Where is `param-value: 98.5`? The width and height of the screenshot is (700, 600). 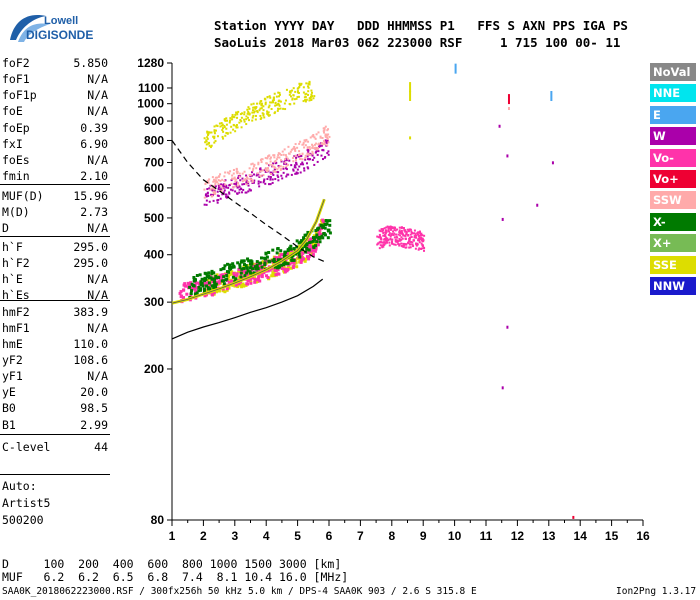
param-value: 98.5 is located at coordinates (94, 408).